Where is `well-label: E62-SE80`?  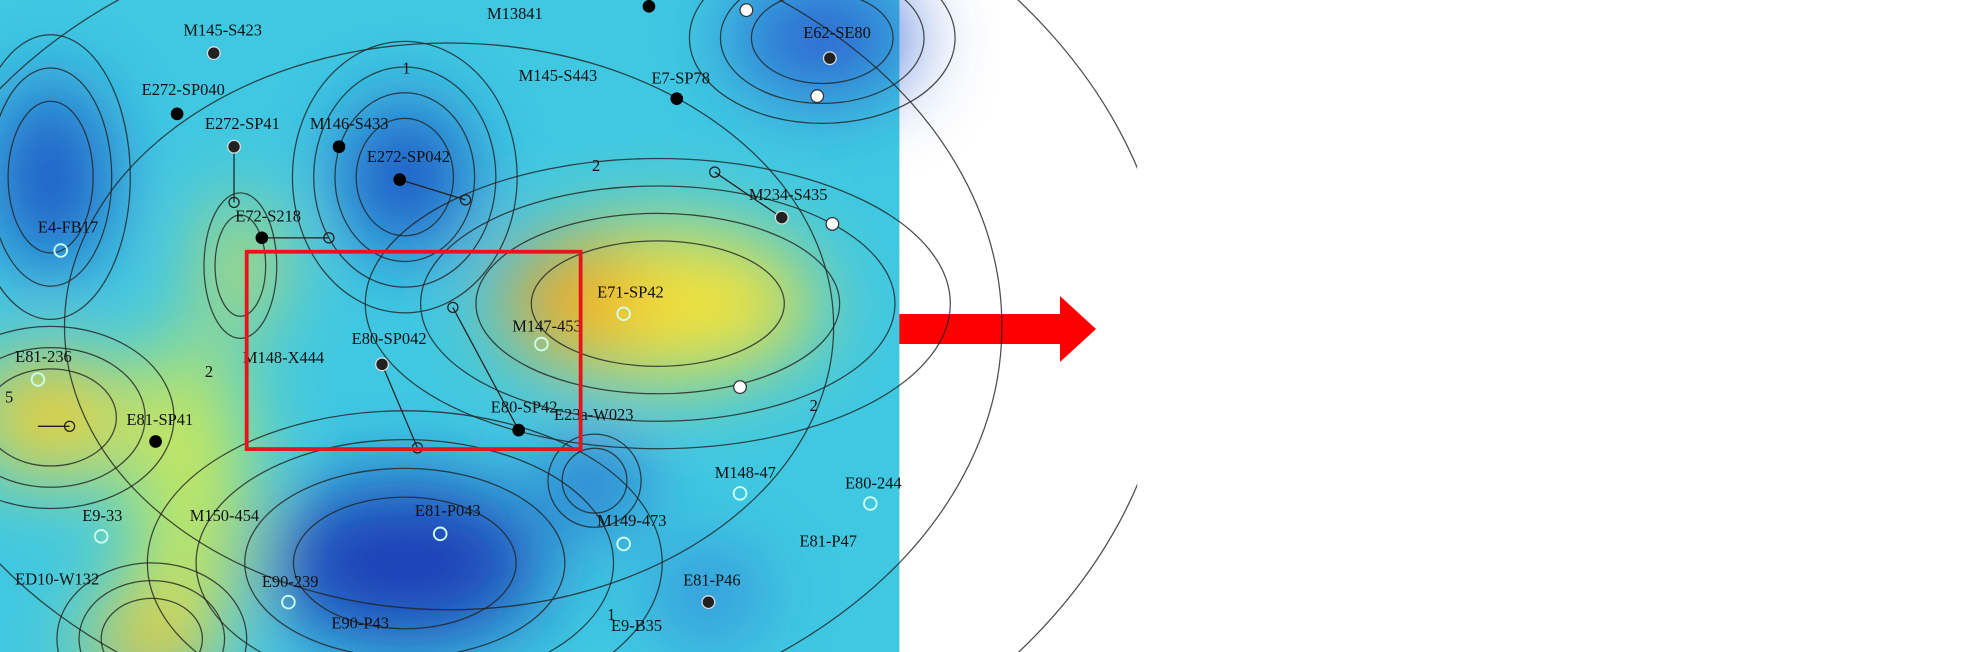 well-label: E62-SE80 is located at coordinates (837, 32).